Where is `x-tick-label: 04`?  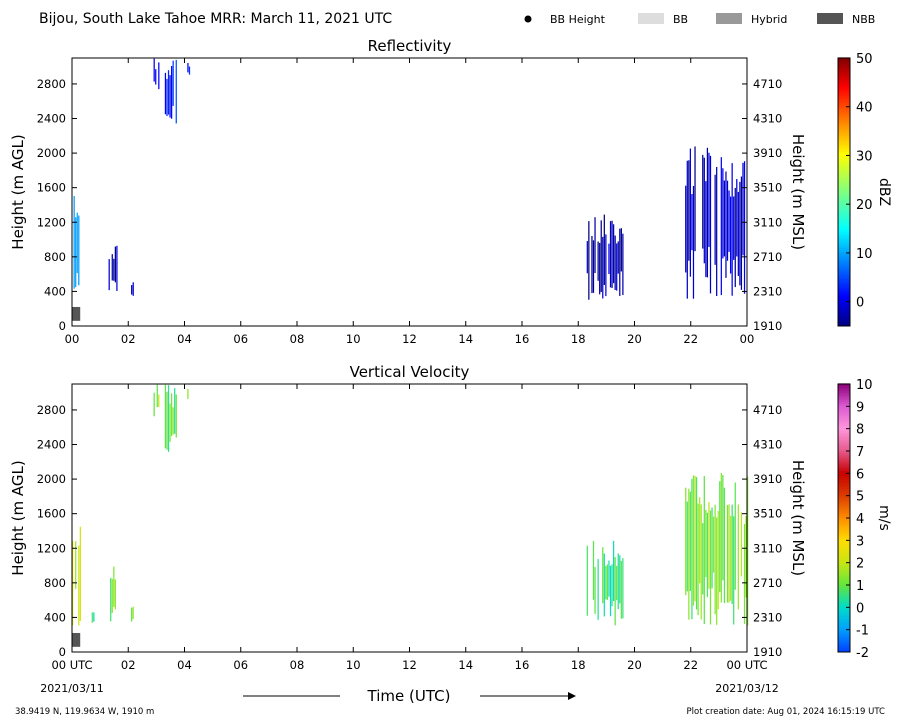
x-tick-label: 04 is located at coordinates (184, 339).